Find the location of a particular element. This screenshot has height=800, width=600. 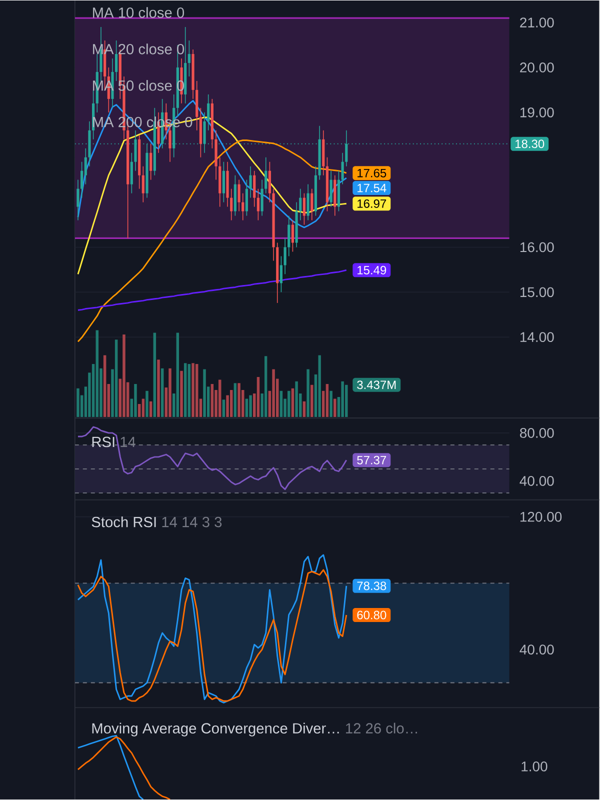

text: Stoch RSI is located at coordinates (124, 522).